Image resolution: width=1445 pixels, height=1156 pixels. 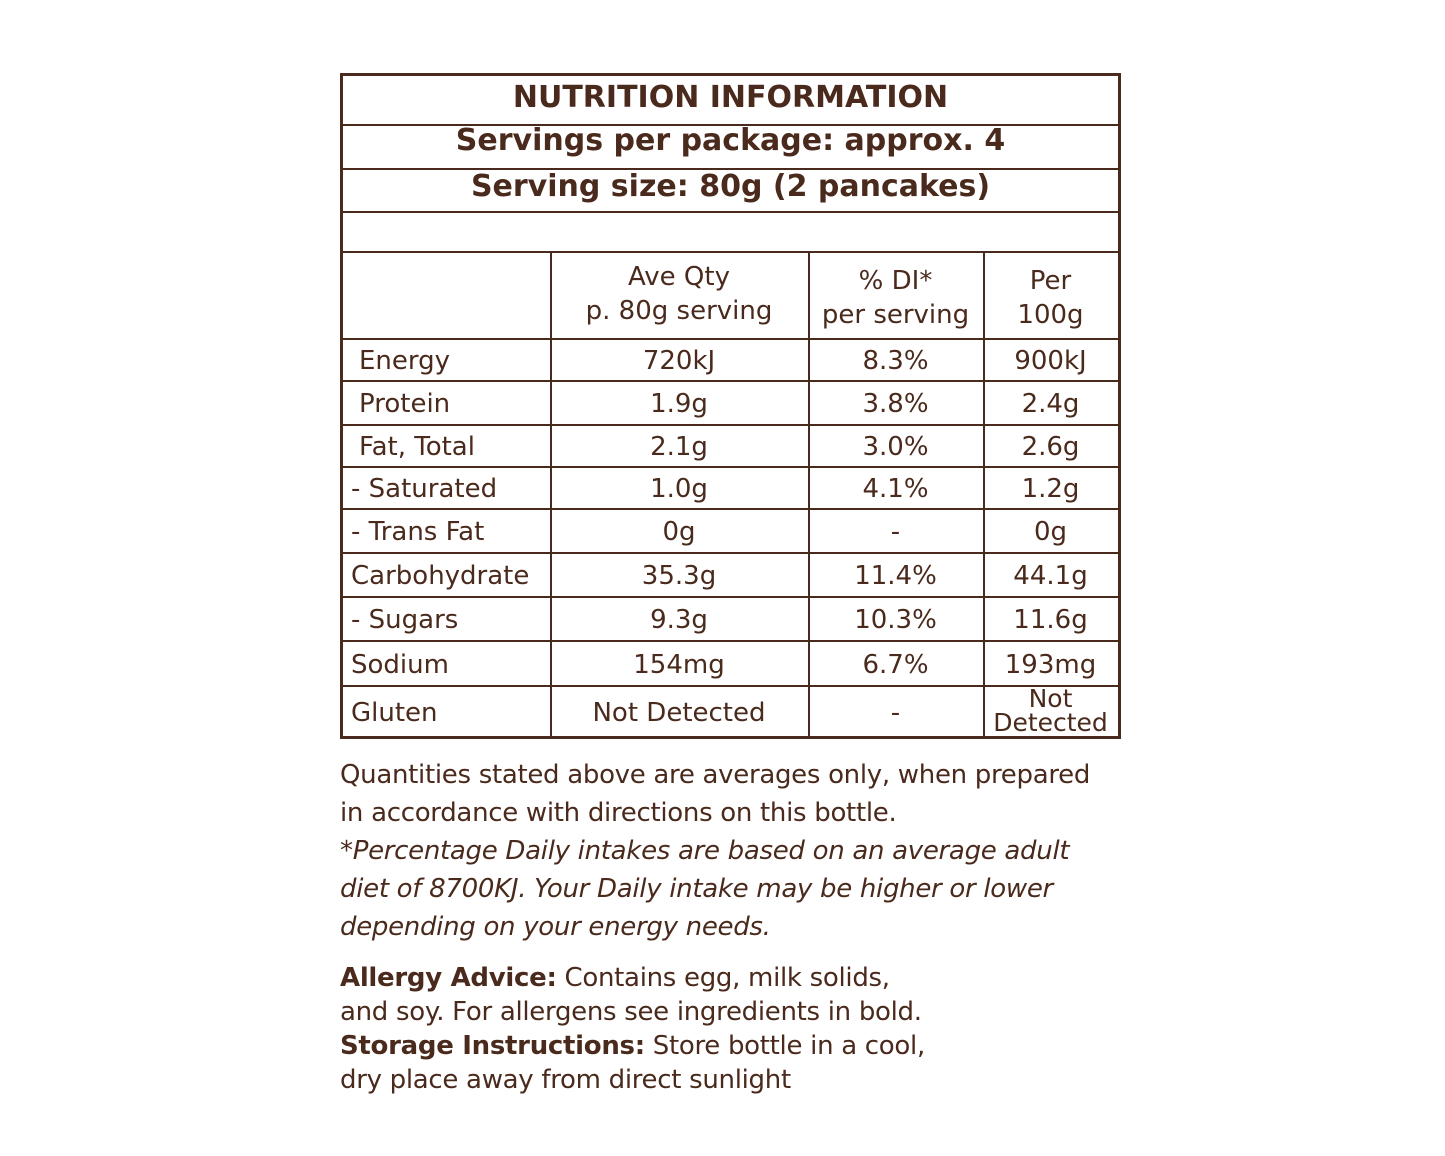 I want to click on table-cell: 2.1g, so click(x=679, y=447).